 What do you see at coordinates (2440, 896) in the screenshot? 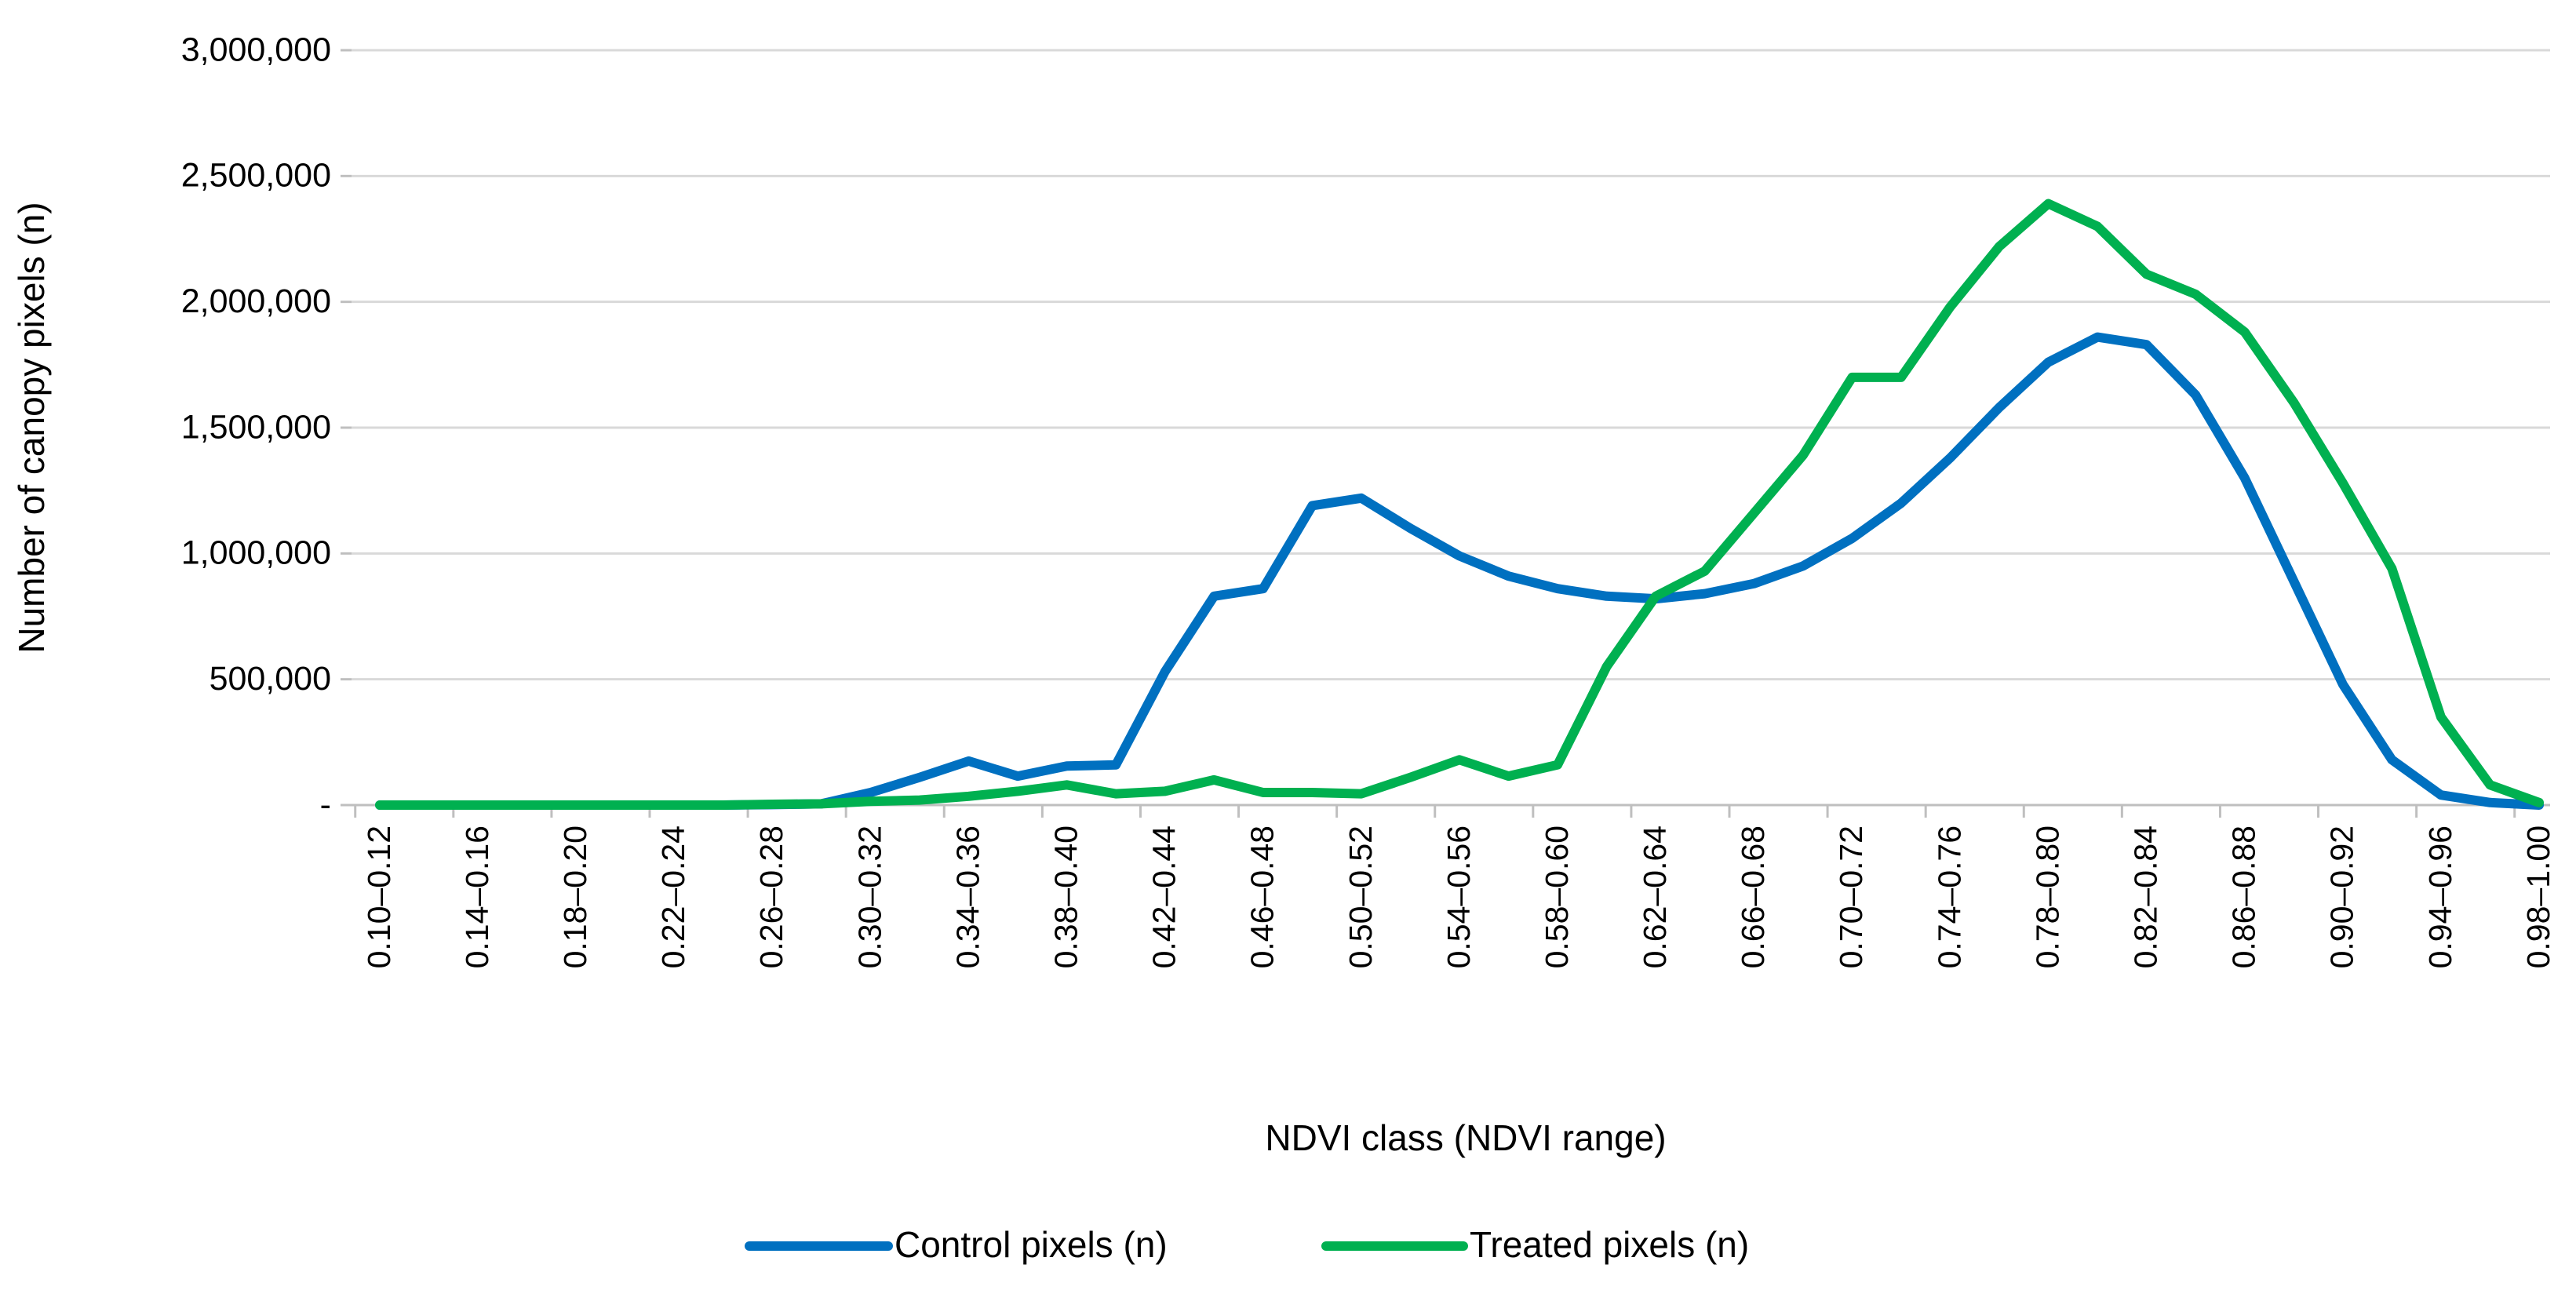
I see `x-tick-label: 0.94–0.96` at bounding box center [2440, 896].